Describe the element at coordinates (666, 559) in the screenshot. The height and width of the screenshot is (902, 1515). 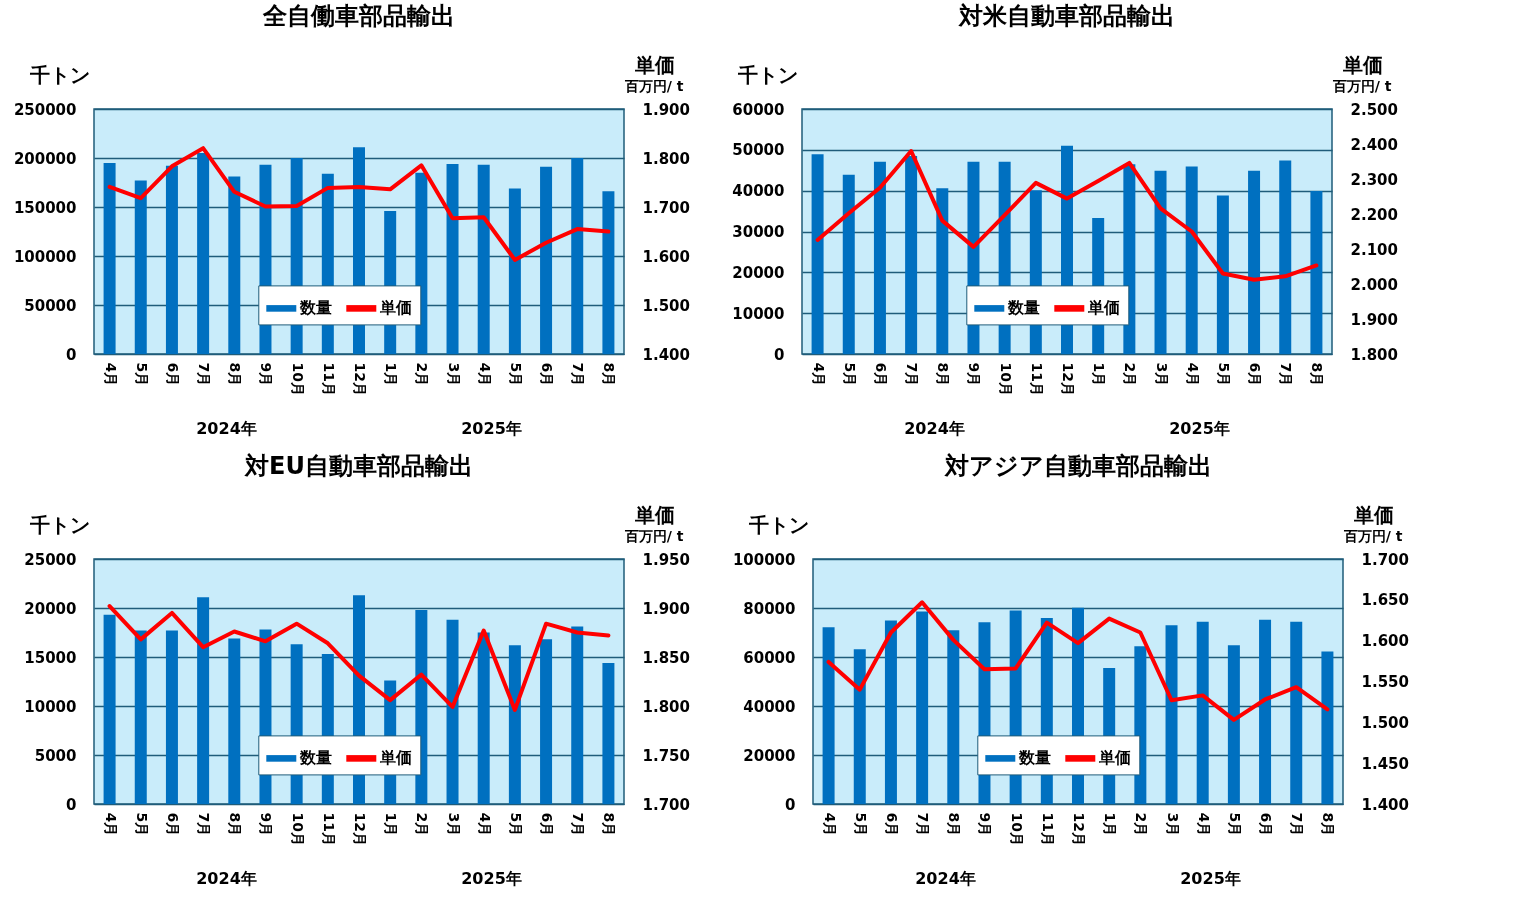
I see `y2-tick-label: 1.950` at that location.